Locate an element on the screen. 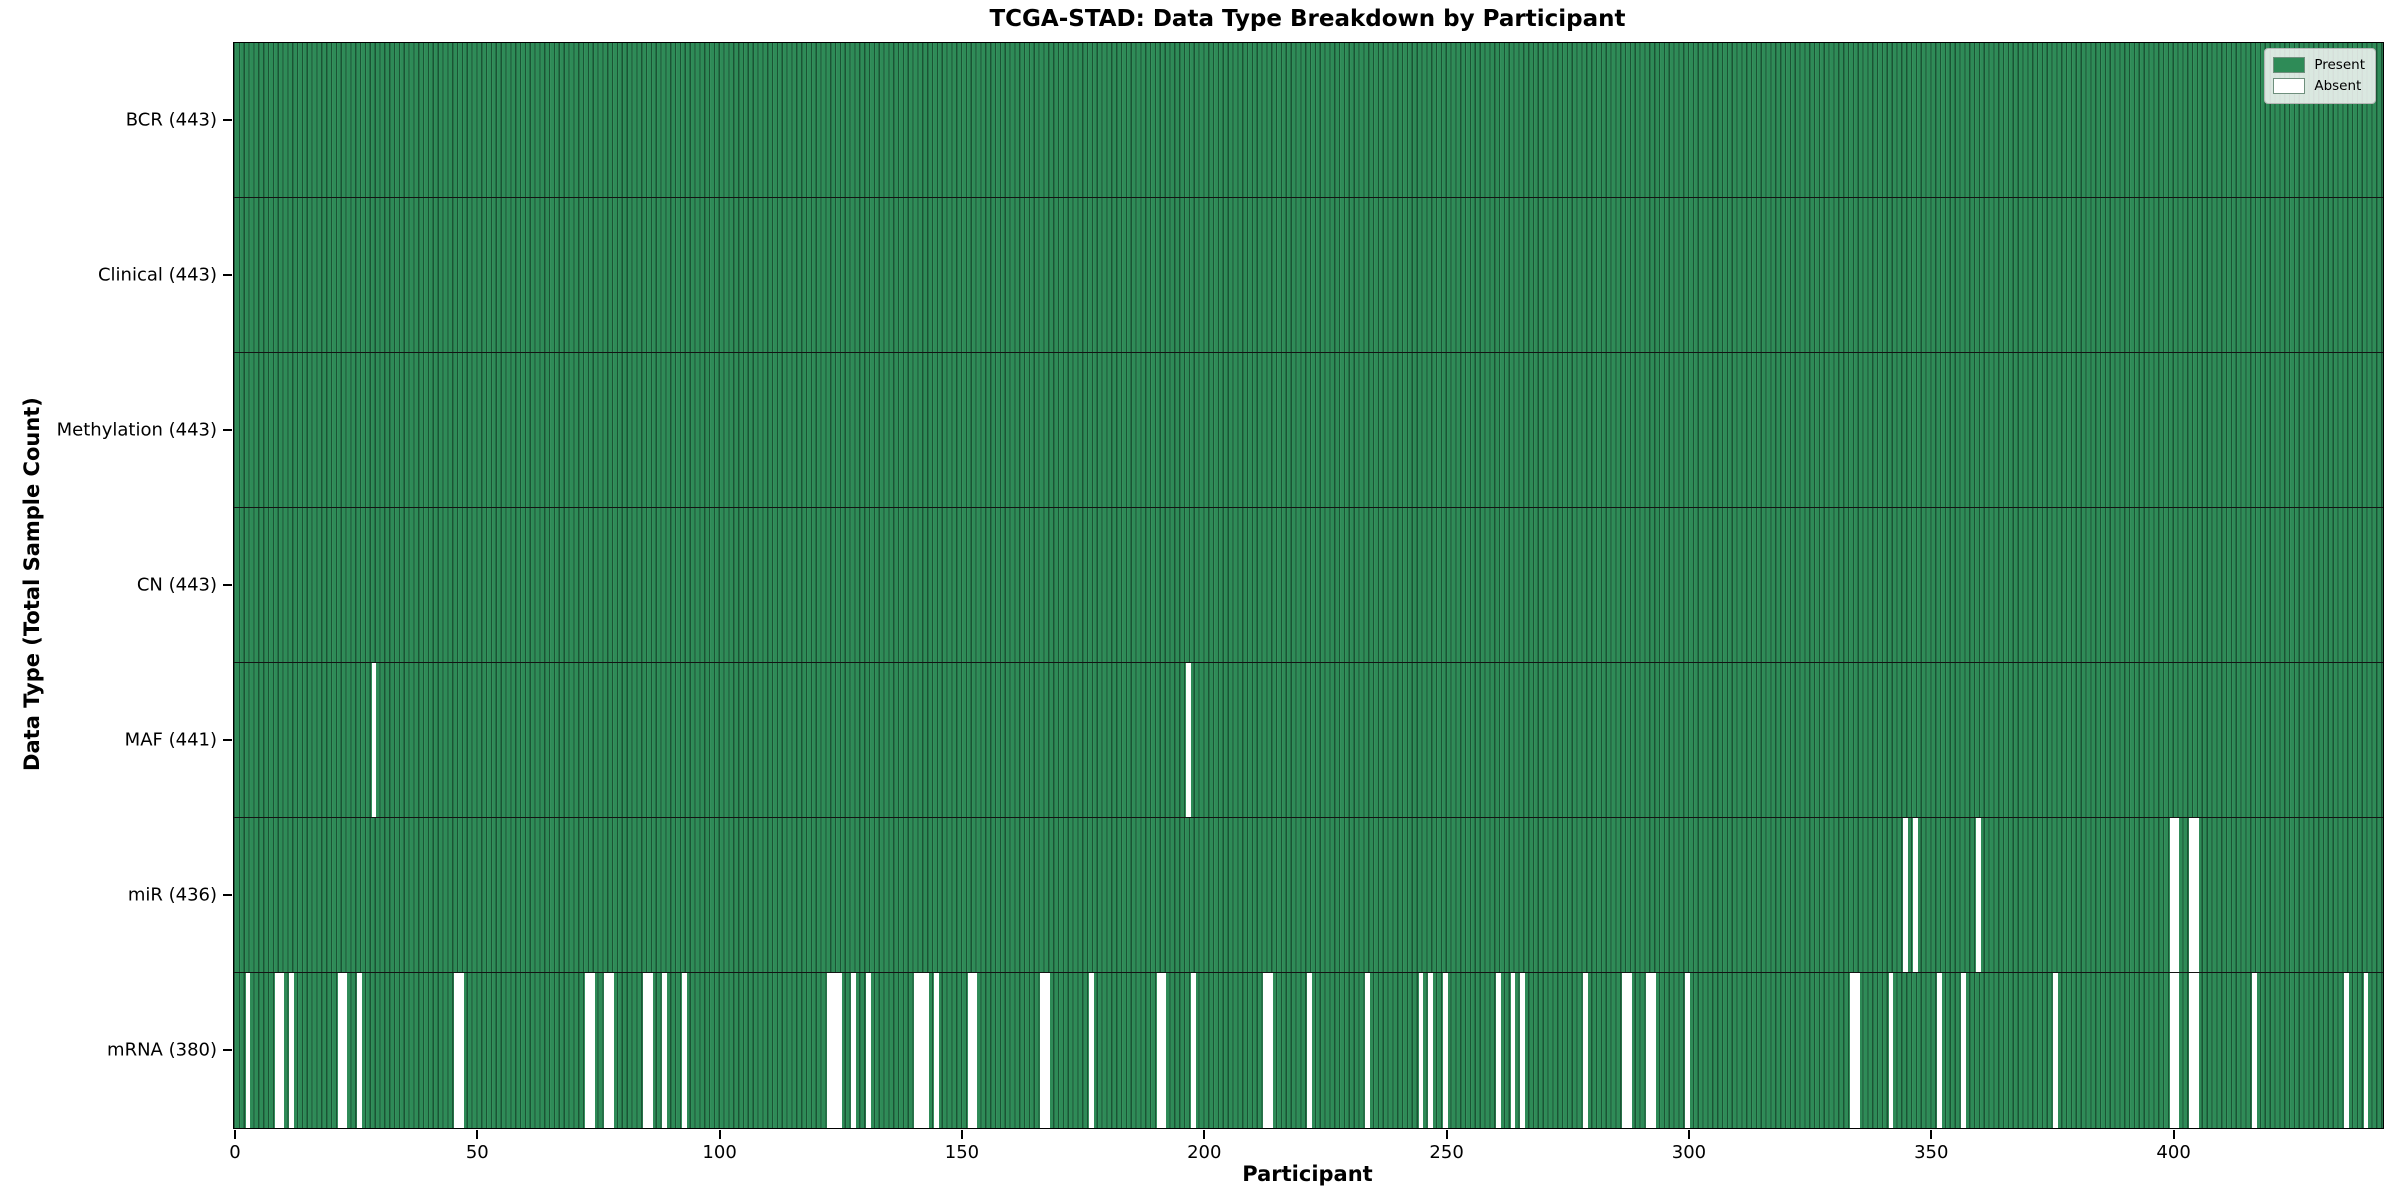  x-tick-label-250: 250 is located at coordinates (1446, 1152).